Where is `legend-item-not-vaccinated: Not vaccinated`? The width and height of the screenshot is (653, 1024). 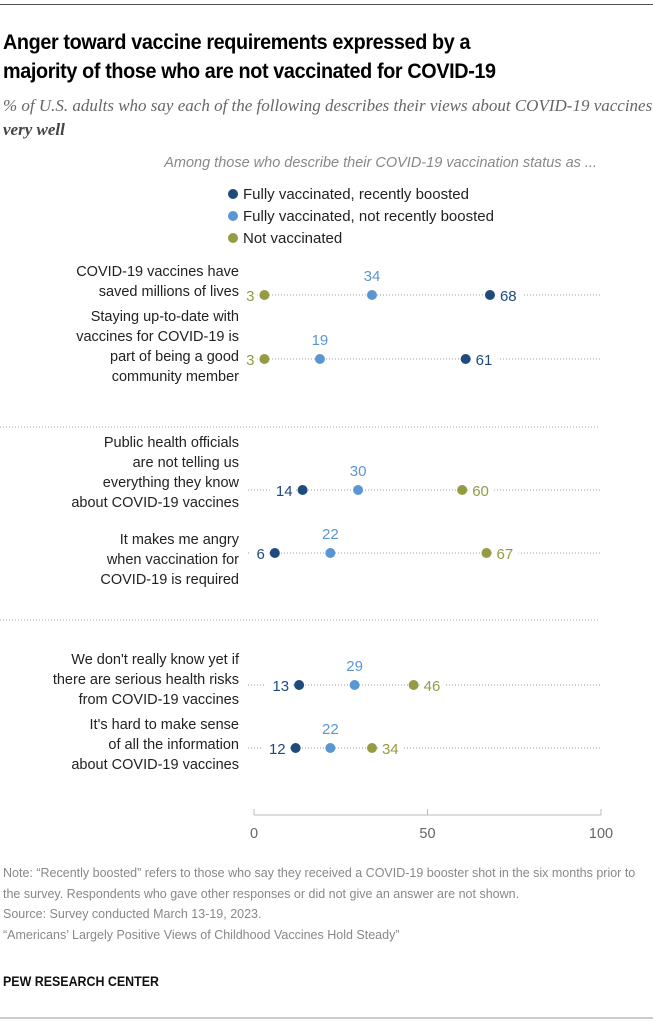
legend-item-not-vaccinated: Not vaccinated is located at coordinates (361, 238).